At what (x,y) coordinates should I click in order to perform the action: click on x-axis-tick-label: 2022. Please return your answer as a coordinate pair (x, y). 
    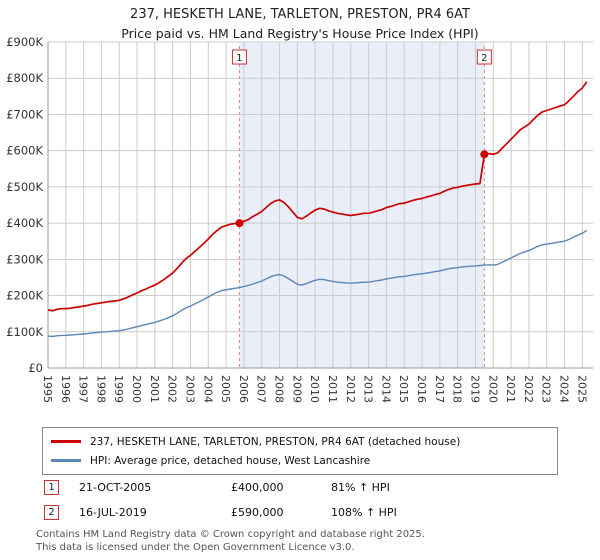
    Looking at the image, I should click on (528, 389).